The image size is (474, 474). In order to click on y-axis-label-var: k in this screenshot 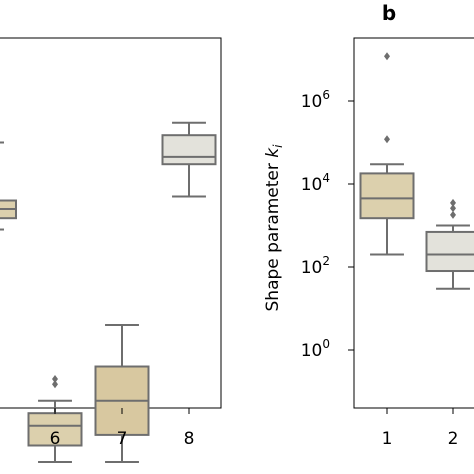, I will do `click(273, 152)`.